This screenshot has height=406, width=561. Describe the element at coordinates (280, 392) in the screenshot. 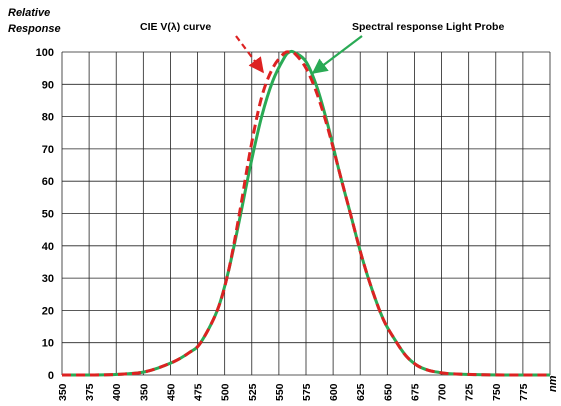

I see `x-tick-label: 550` at that location.